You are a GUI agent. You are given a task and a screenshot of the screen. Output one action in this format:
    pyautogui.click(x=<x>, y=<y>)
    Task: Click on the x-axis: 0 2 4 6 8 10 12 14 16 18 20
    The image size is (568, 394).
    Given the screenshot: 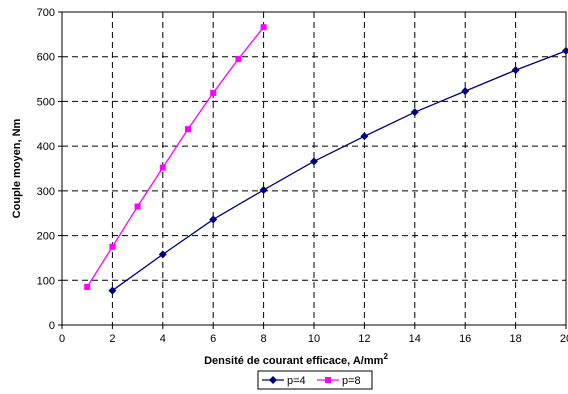 What is the action you would take?
    pyautogui.click(x=313, y=335)
    